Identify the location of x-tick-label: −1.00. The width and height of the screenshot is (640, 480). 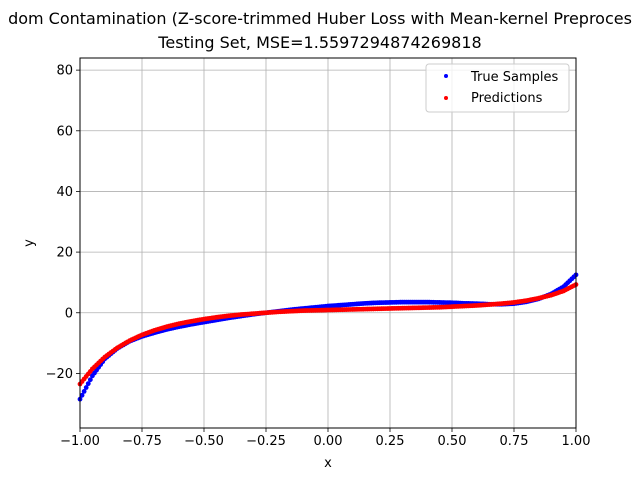
(80, 441).